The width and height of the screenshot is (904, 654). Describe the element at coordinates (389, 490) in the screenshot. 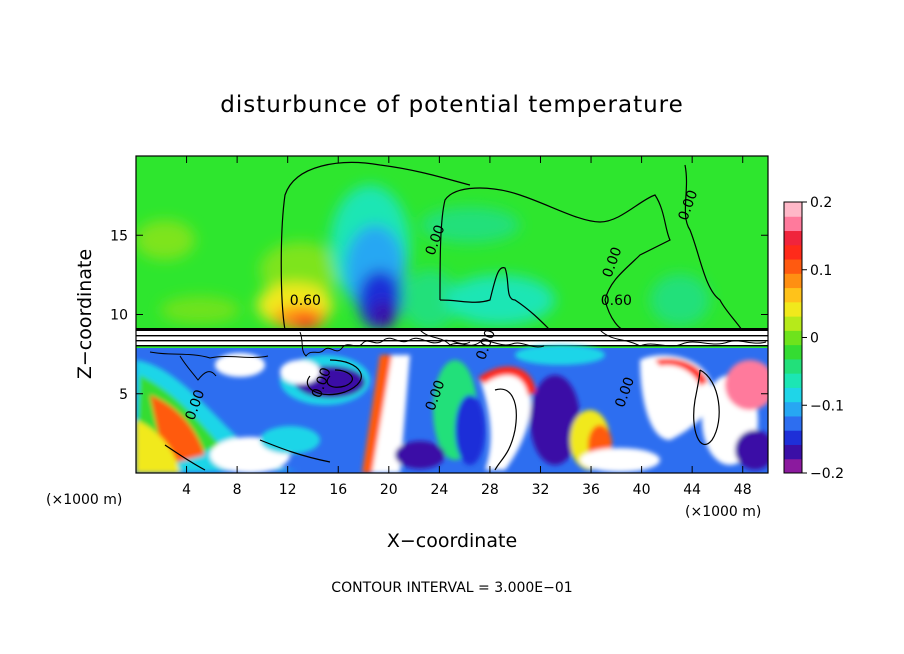

I see `x-tick-label: 20` at that location.